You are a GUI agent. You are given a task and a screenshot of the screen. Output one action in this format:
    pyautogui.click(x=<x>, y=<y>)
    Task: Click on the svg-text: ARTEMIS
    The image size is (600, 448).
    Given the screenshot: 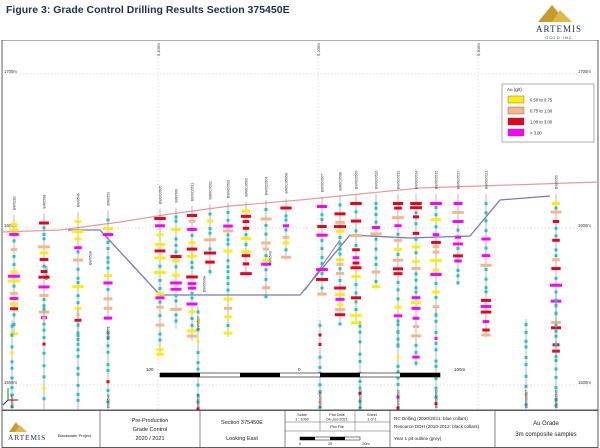 What is the action you would take?
    pyautogui.click(x=559, y=29)
    